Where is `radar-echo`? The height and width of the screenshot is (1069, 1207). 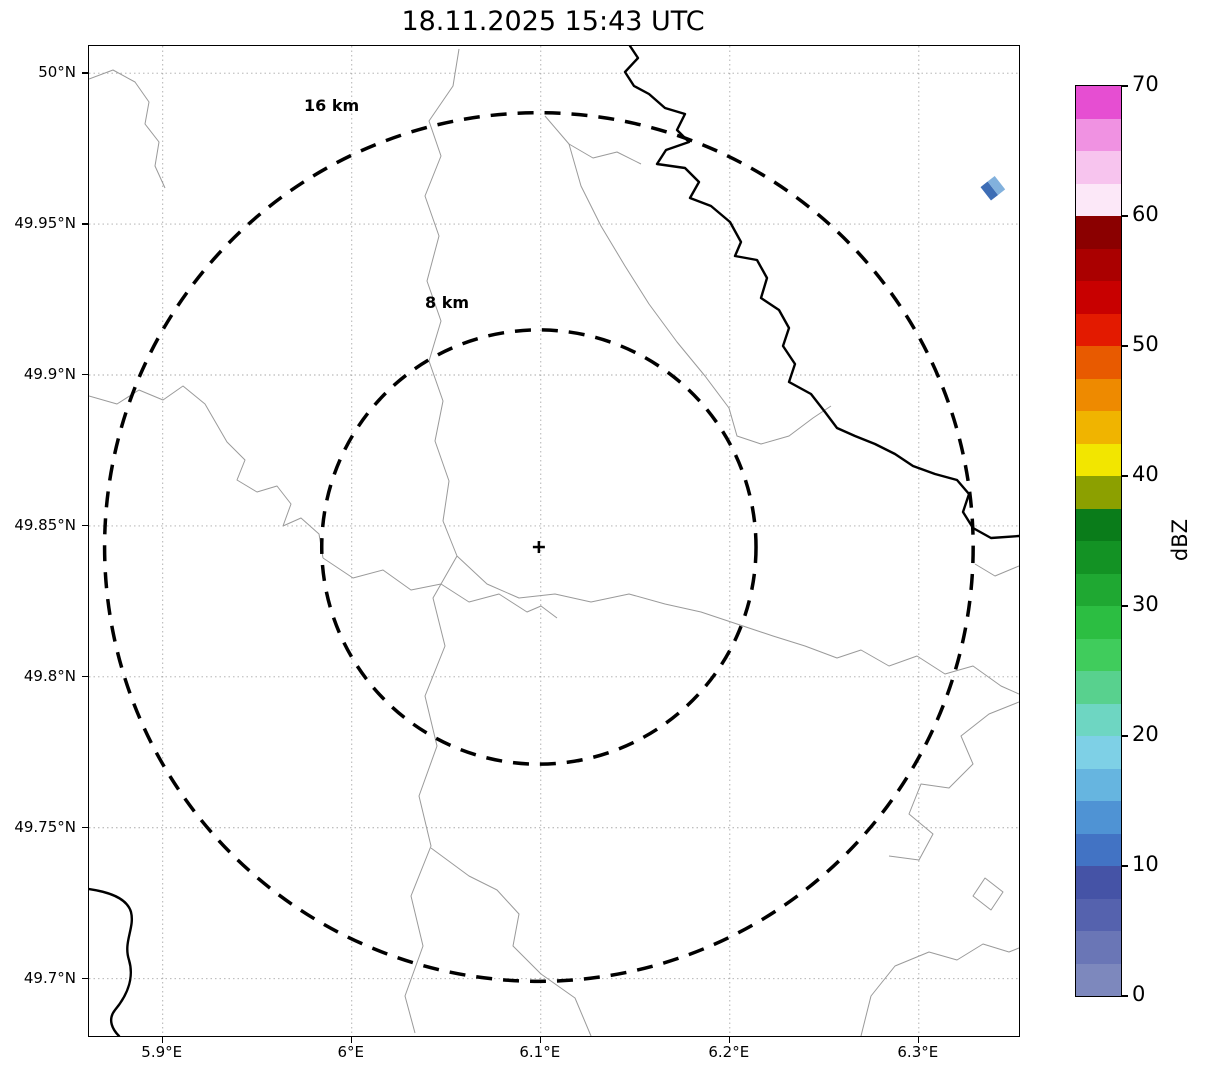
radar-echo is located at coordinates (993, 188).